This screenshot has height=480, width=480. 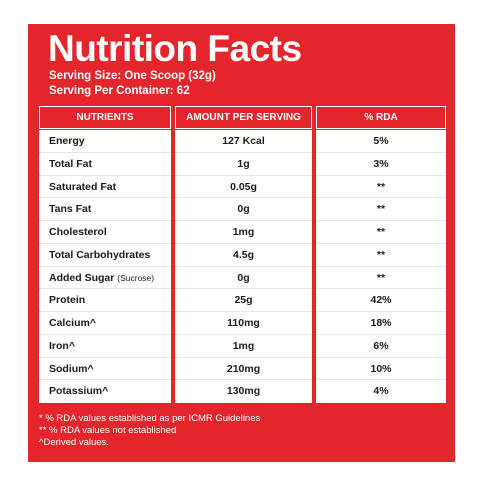 I want to click on nutrient-name-row: Potassium^, so click(x=79, y=391).